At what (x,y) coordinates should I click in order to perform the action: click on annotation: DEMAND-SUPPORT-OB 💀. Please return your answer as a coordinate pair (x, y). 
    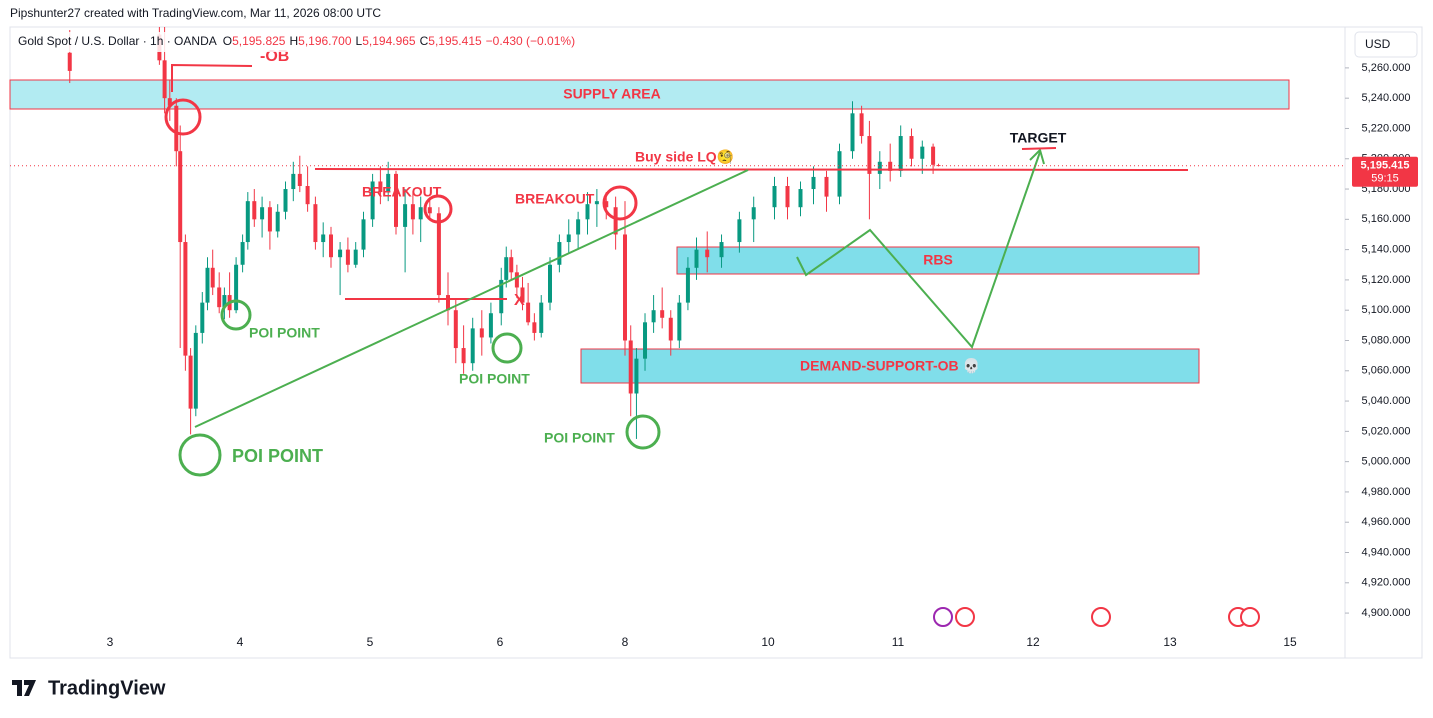
    Looking at the image, I should click on (890, 366).